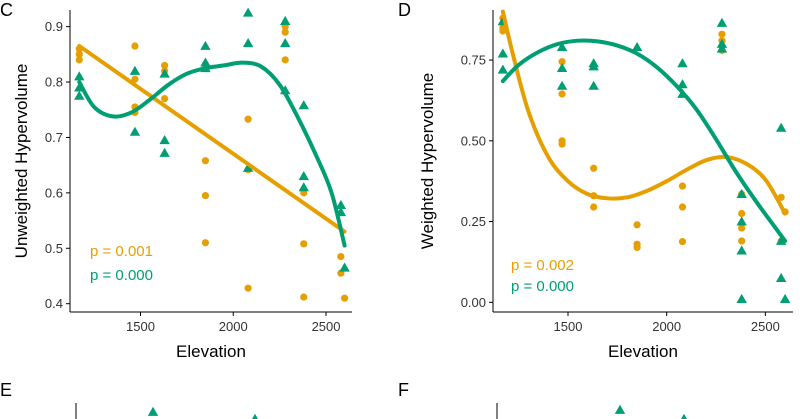 This screenshot has height=419, width=800. Describe the element at coordinates (54, 248) in the screenshot. I see `y-tick-label: 0.5` at that location.